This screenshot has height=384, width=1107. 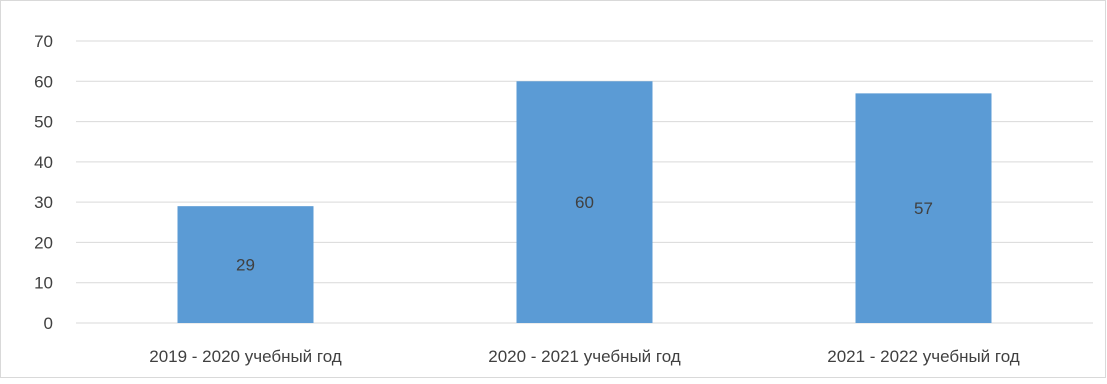 What do you see at coordinates (245, 356) in the screenshot?
I see `x-tick-label: 2019 - 2020 учебный год` at bounding box center [245, 356].